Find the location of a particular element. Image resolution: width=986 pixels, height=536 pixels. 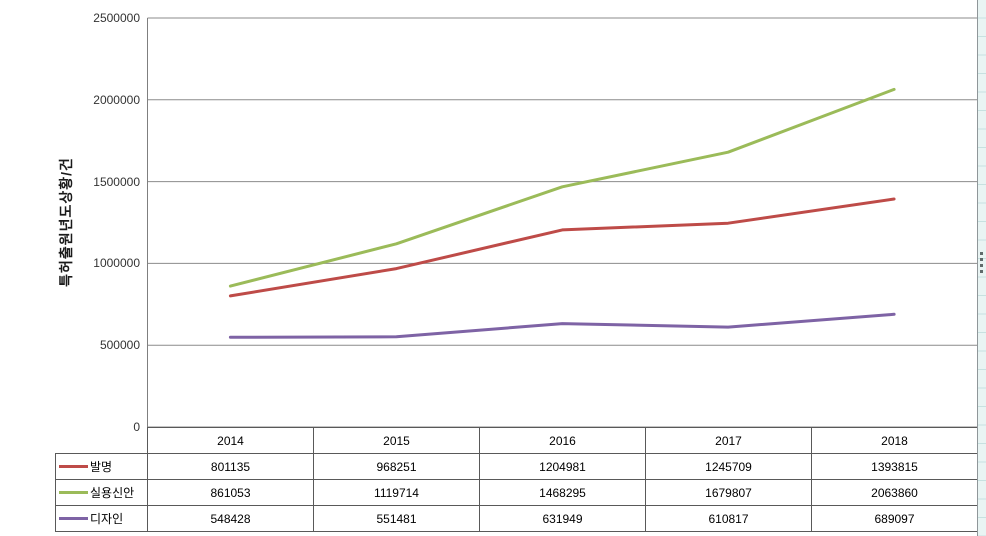

value-cell: 1245709 is located at coordinates (728, 466).